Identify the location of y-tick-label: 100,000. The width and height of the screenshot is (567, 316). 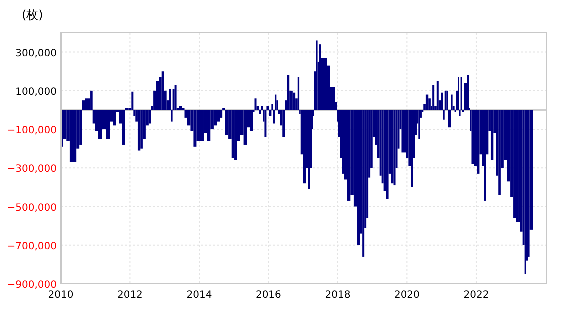
(36, 92).